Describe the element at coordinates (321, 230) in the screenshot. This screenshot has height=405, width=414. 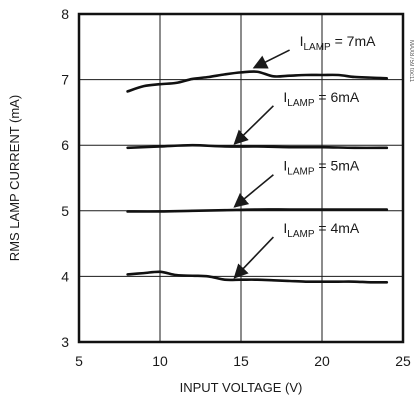
I see `series-label: ILAMP = 4mA` at that location.